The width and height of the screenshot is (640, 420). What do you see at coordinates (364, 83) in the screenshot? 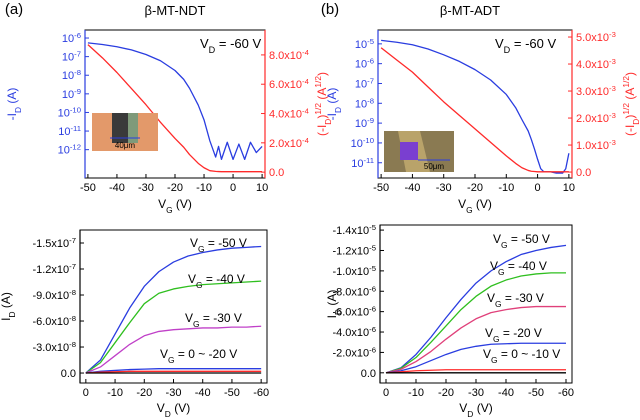
I see `y-tick-label: 10⁻⁷` at bounding box center [364, 83].